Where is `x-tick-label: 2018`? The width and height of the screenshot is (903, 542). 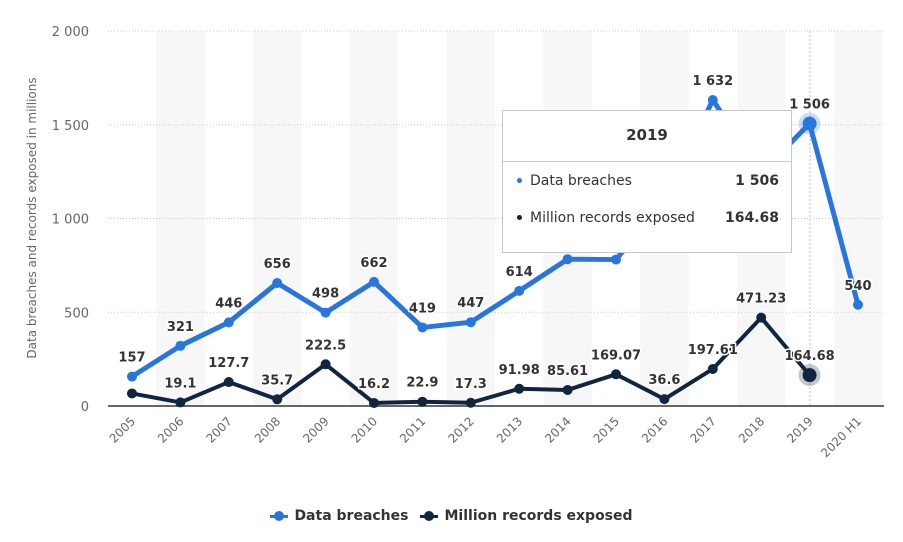 x-tick-label: 2018 is located at coordinates (751, 429).